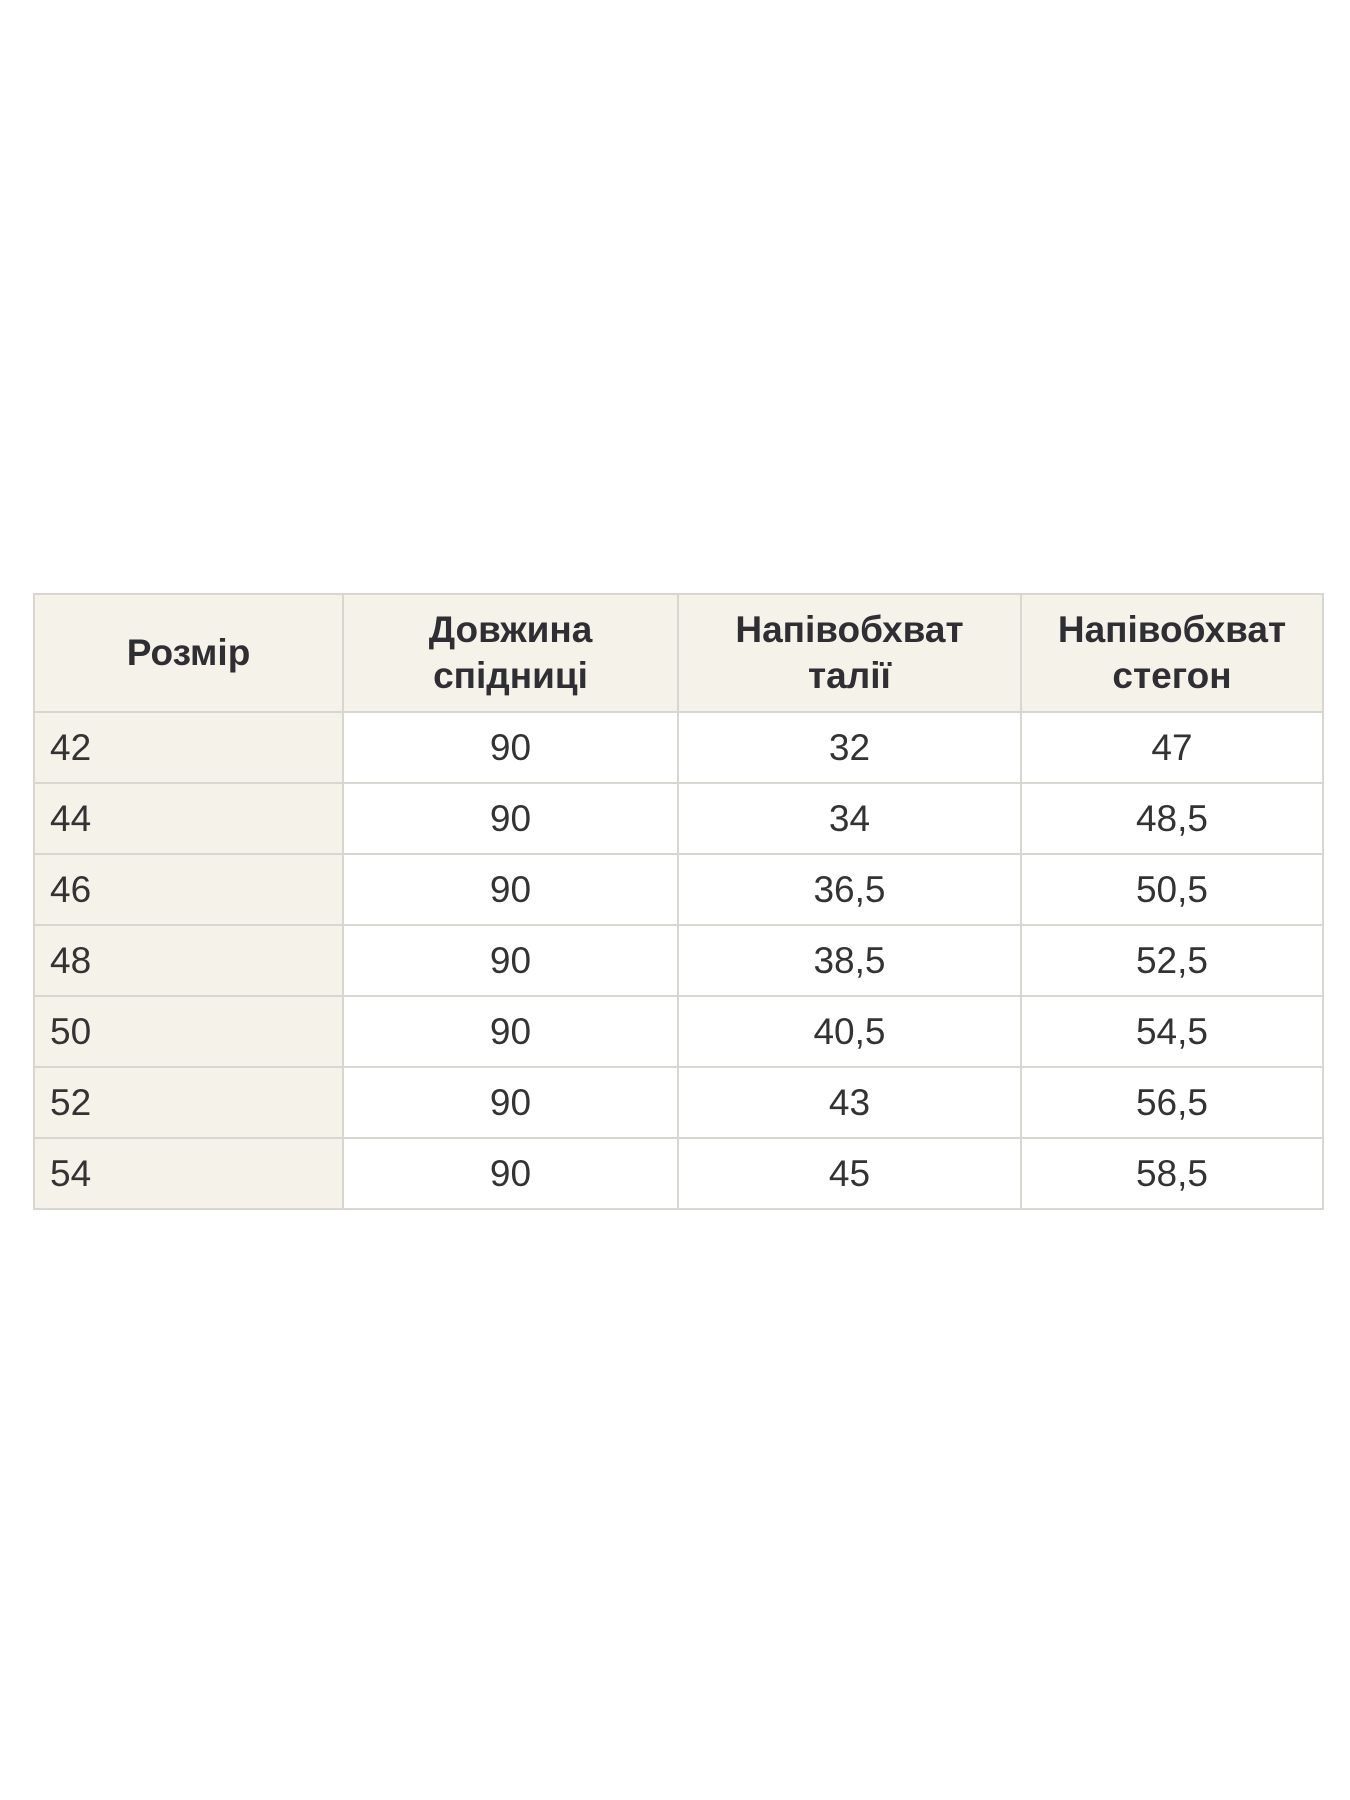 Image resolution: width=1350 pixels, height=1800 pixels. I want to click on header-half-waist: Напівобхват талії, so click(849, 653).